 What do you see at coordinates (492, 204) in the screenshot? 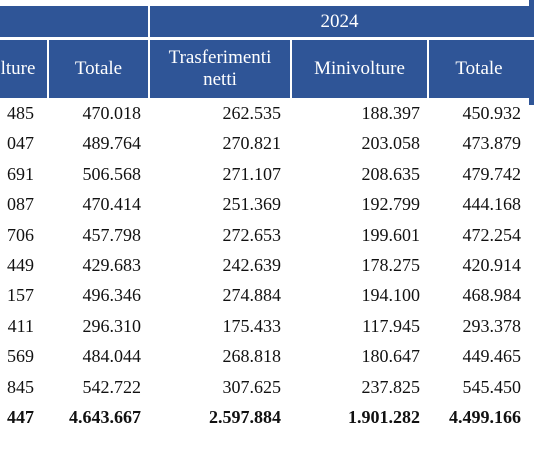
I see `cell-totale-2024: 444.168` at bounding box center [492, 204].